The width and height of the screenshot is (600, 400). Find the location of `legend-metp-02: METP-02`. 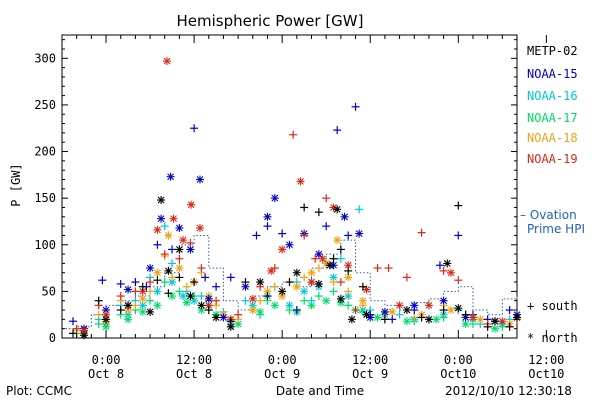

legend-metp-02: METP-02 is located at coordinates (552, 51).